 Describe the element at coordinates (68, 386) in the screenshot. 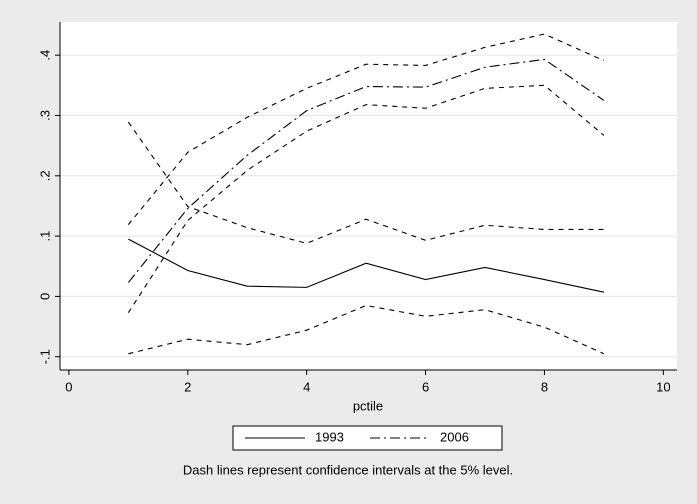

I see `x-tick-label: 0` at that location.